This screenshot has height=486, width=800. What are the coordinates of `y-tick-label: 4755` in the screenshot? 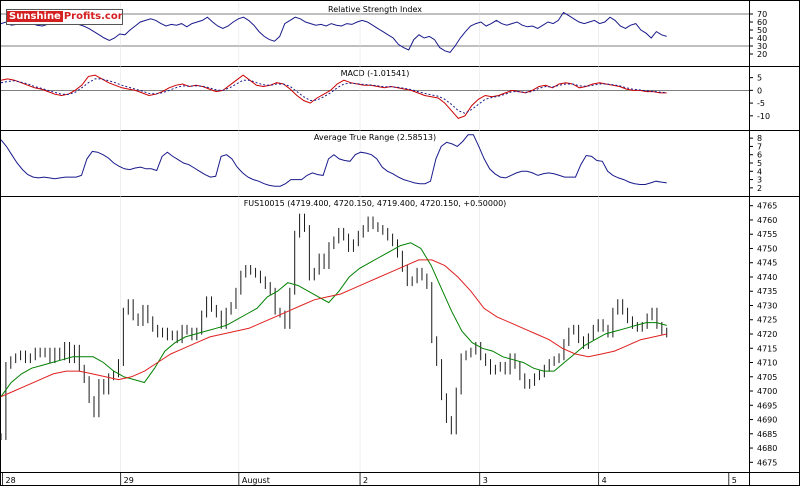 It's located at (767, 234).